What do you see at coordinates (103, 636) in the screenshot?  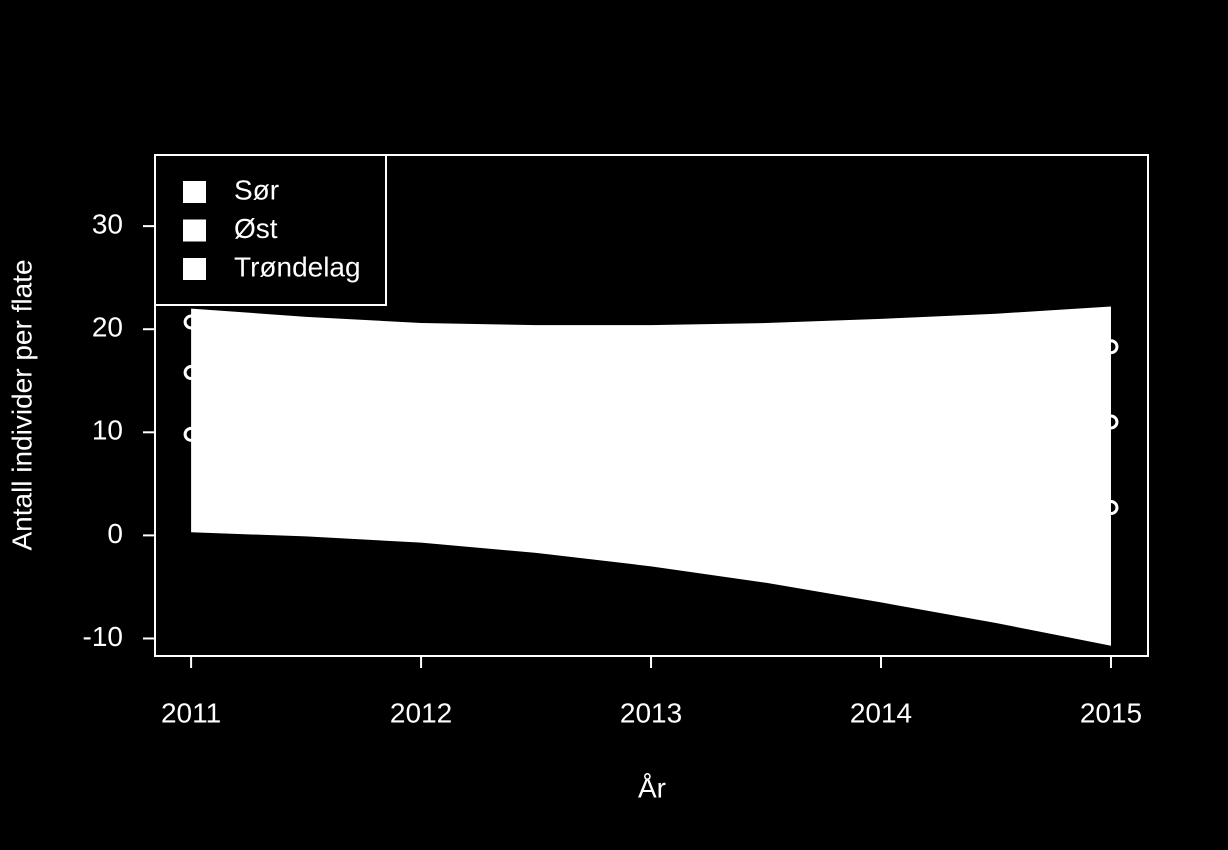 I see `y-tick-label: -10` at bounding box center [103, 636].